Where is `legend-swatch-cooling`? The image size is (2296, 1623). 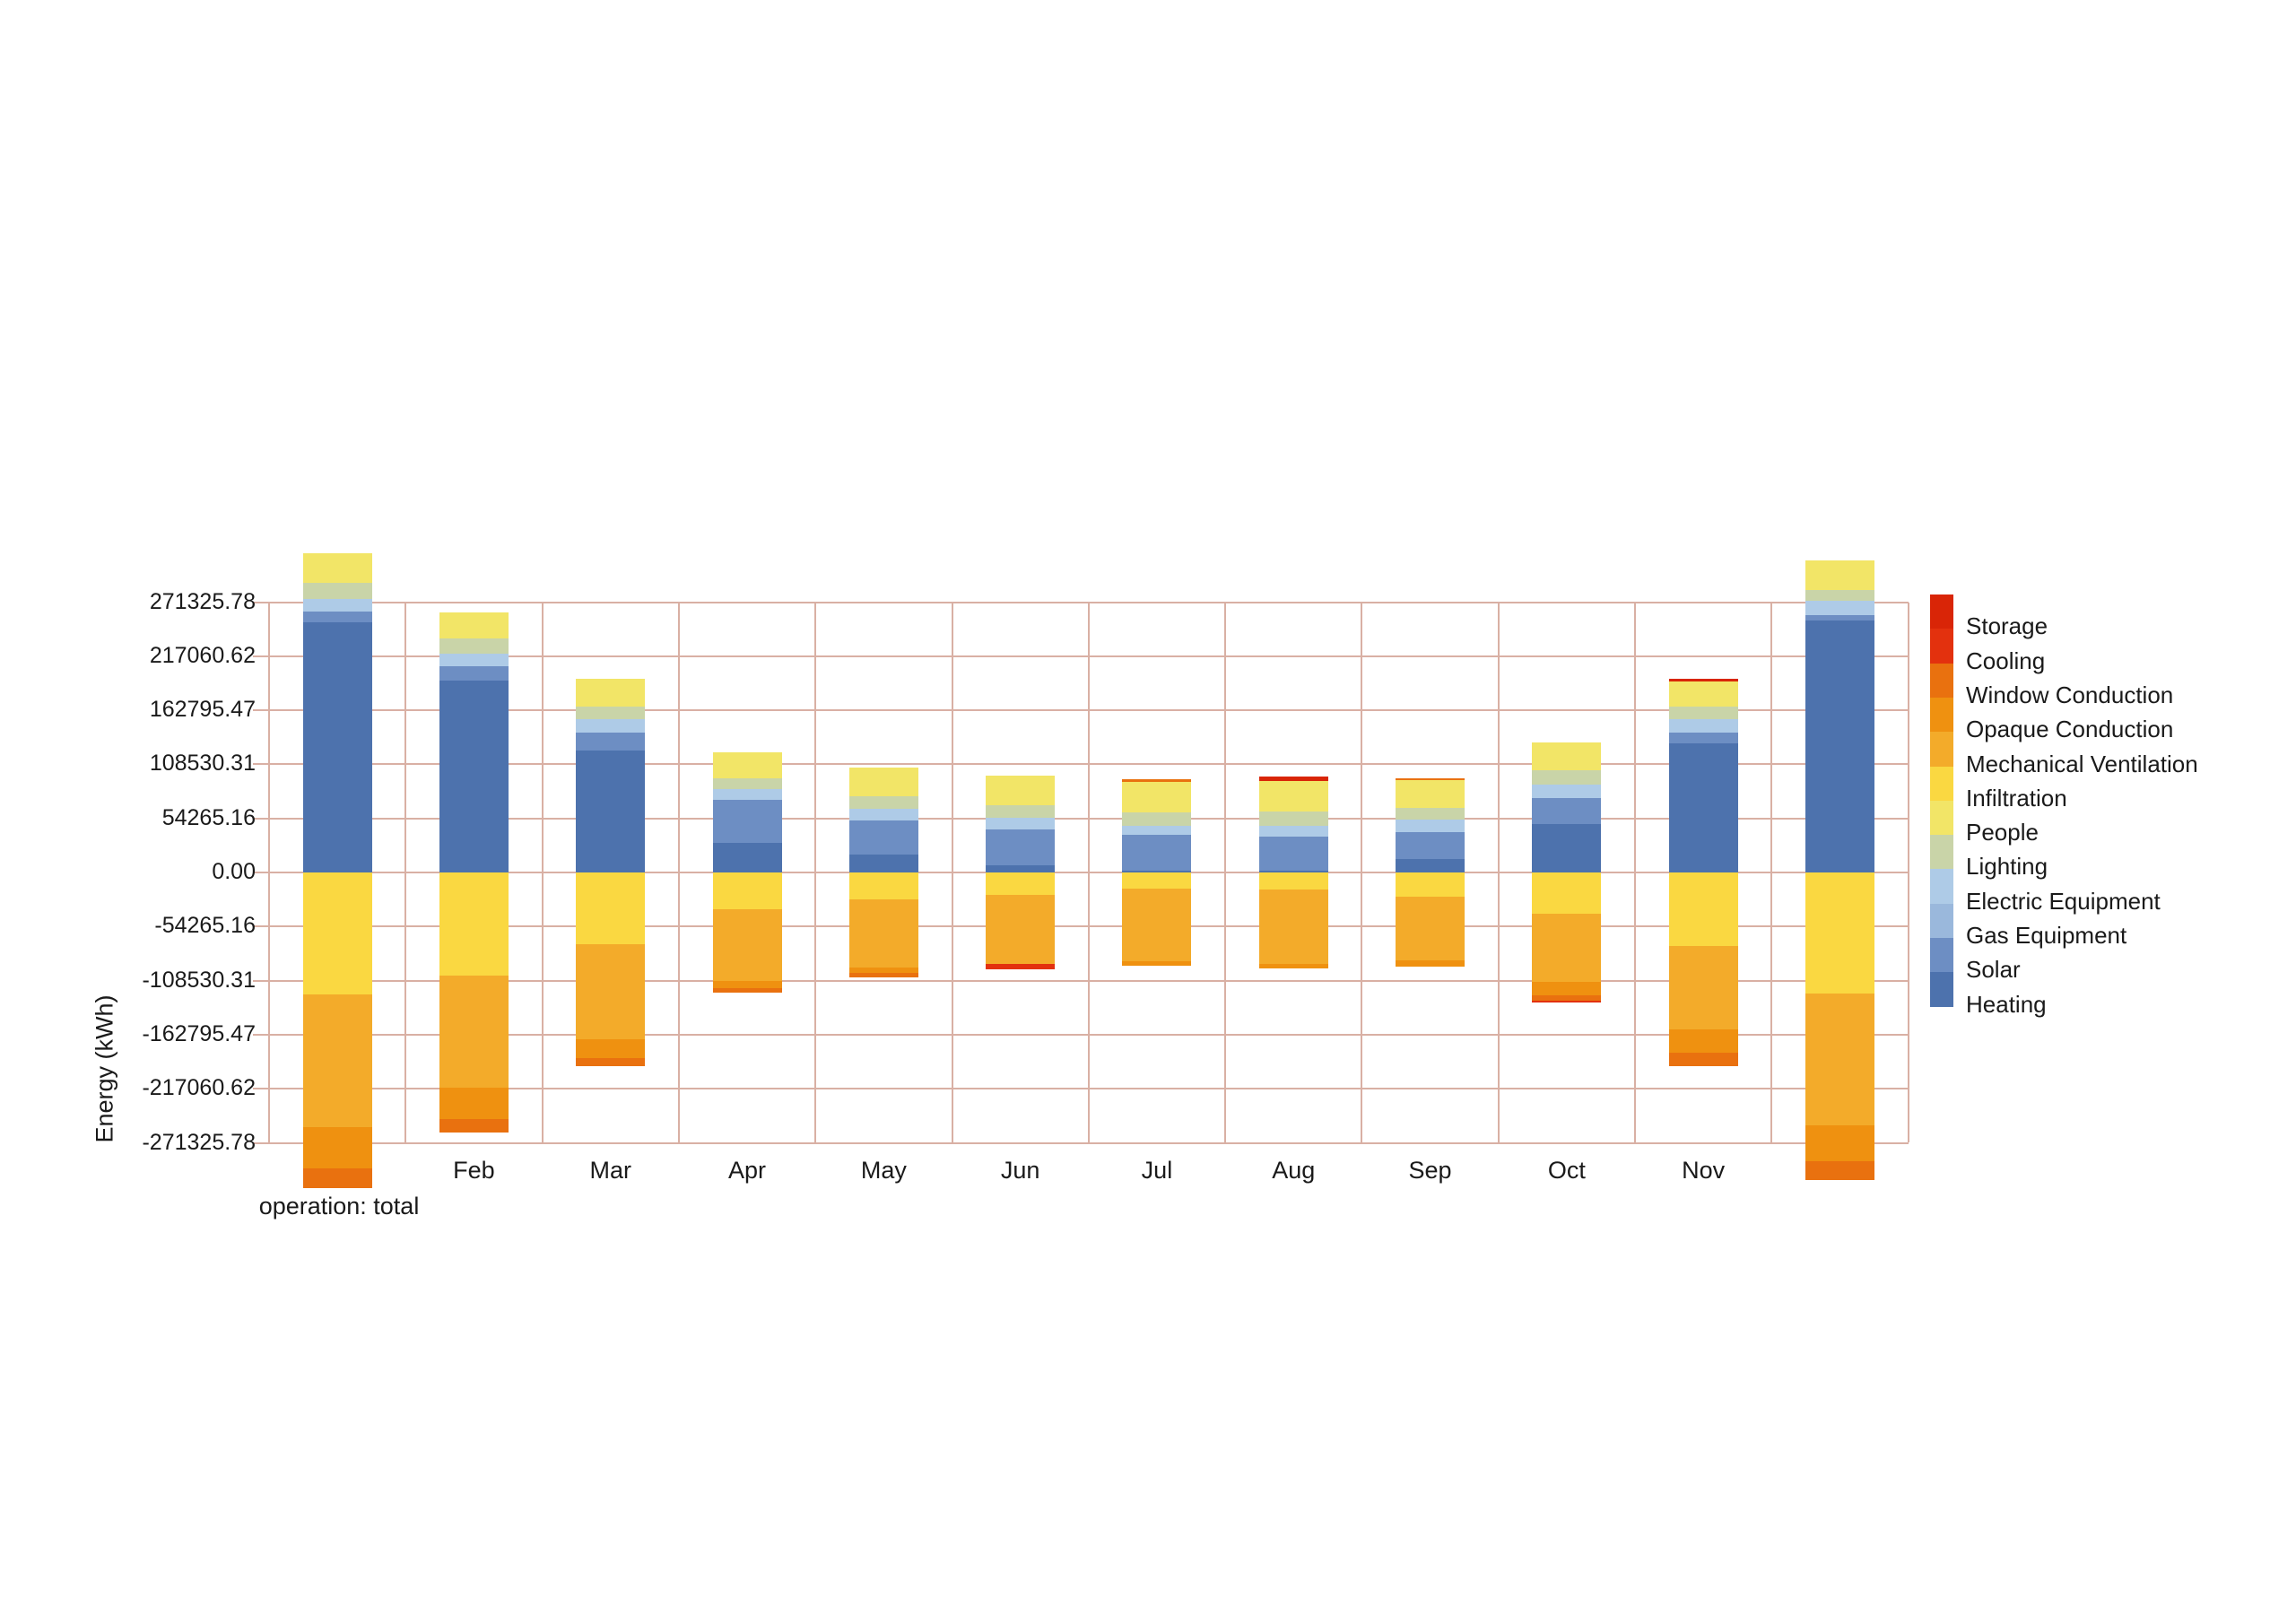 legend-swatch-cooling is located at coordinates (1941, 646).